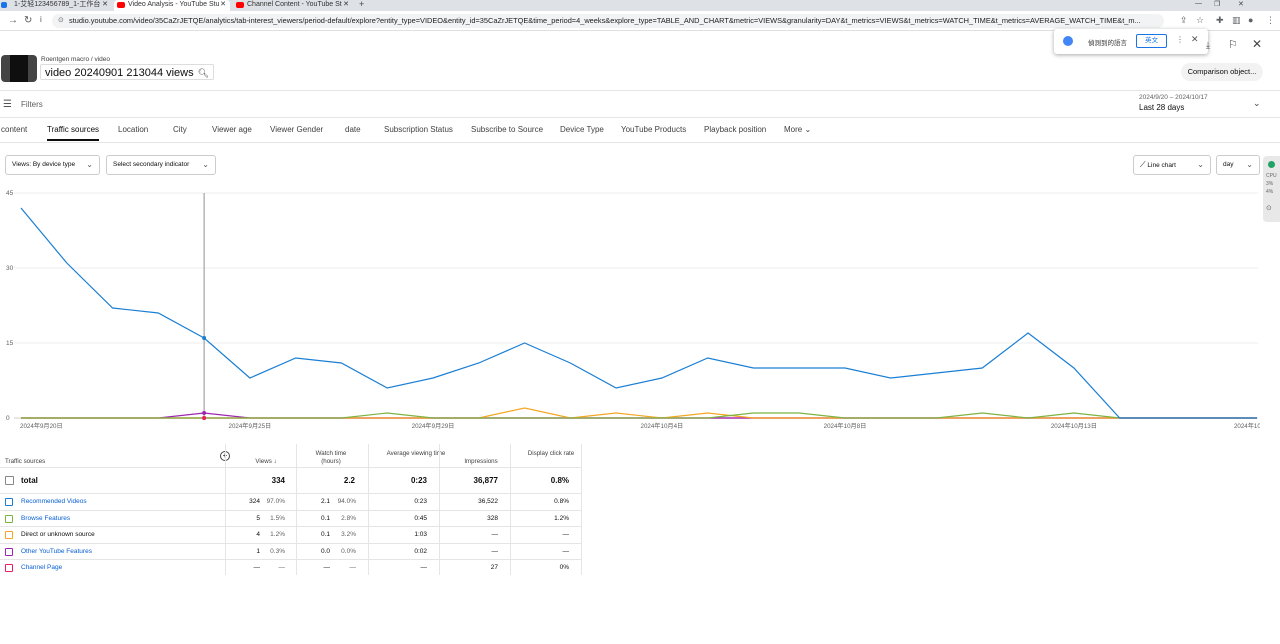  I want to click on share-icon: ⇪, so click(1184, 20).